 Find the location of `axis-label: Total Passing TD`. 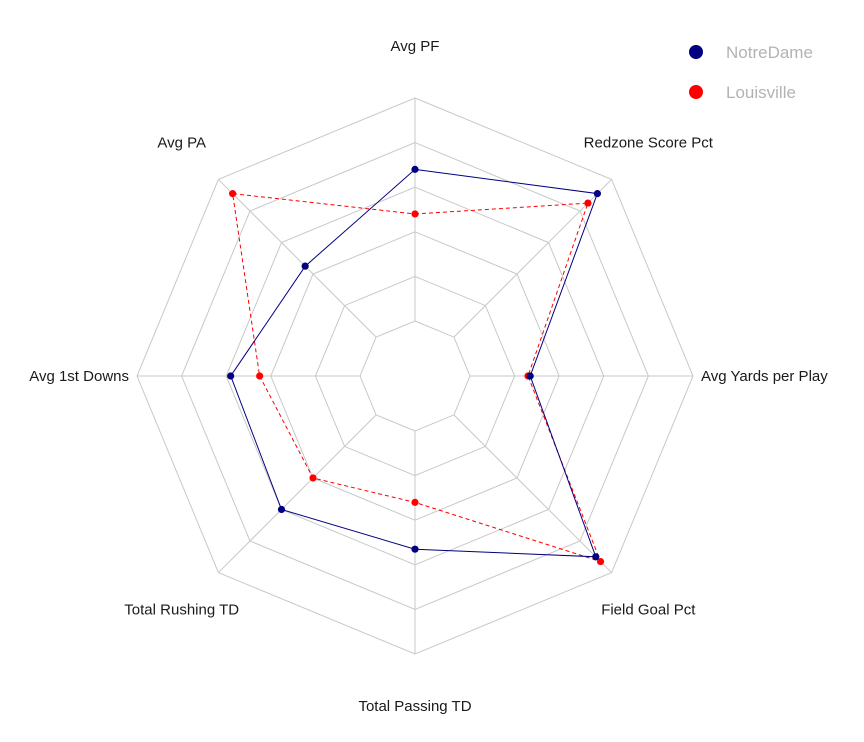

axis-label: Total Passing TD is located at coordinates (414, 706).